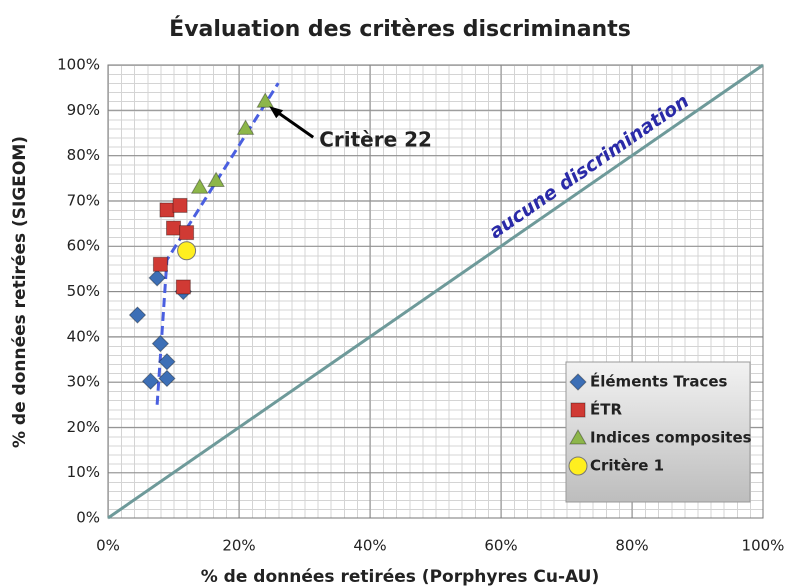 This screenshot has height=588, width=788. Describe the element at coordinates (659, 381) in the screenshot. I see `legend-label: Éléments Traces` at that location.